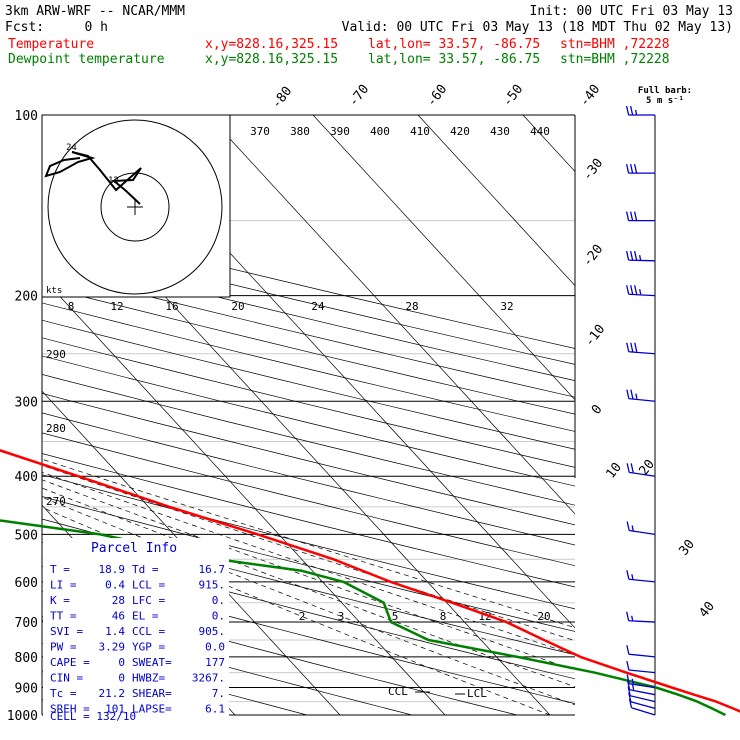 The width and height of the screenshot is (740, 740). What do you see at coordinates (63, 647) in the screenshot?
I see `parcel-key-left: PW =` at bounding box center [63, 647].